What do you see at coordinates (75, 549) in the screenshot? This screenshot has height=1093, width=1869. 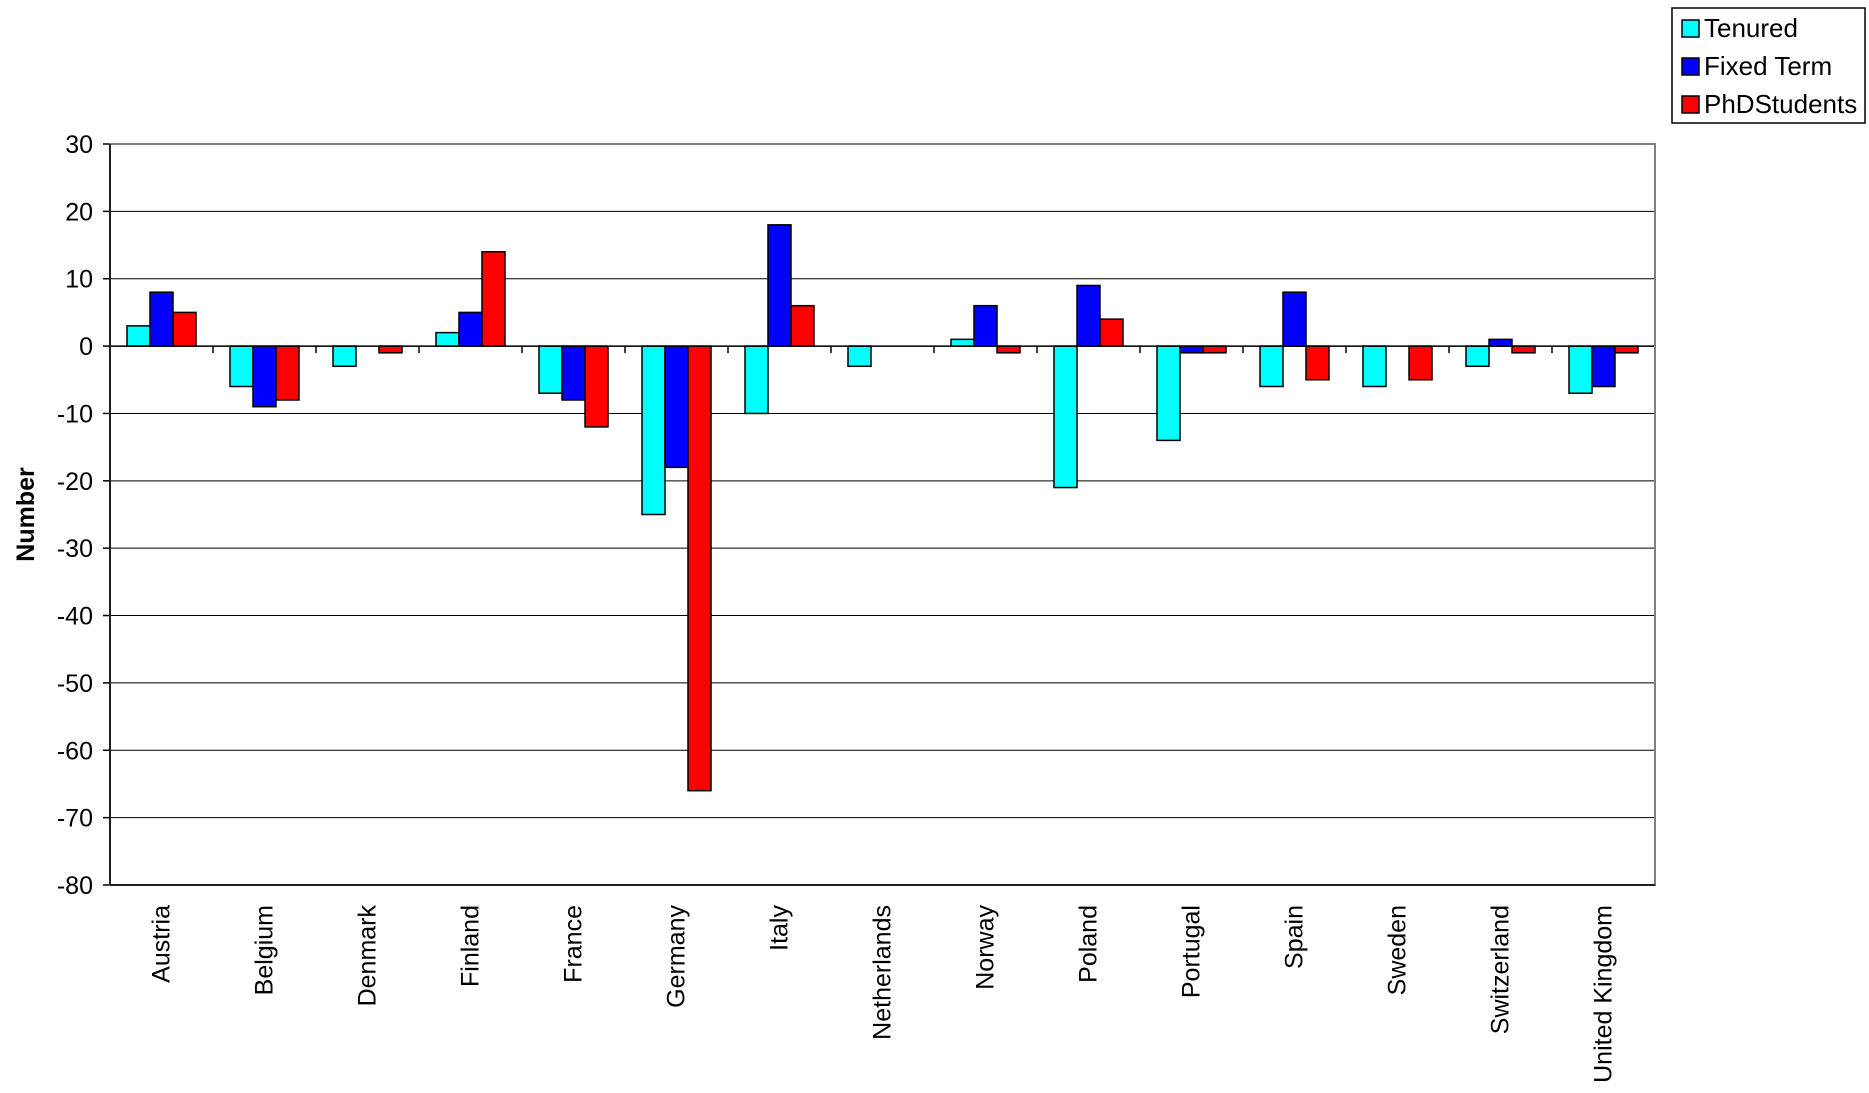 I see `y-tick-label: -30` at bounding box center [75, 549].